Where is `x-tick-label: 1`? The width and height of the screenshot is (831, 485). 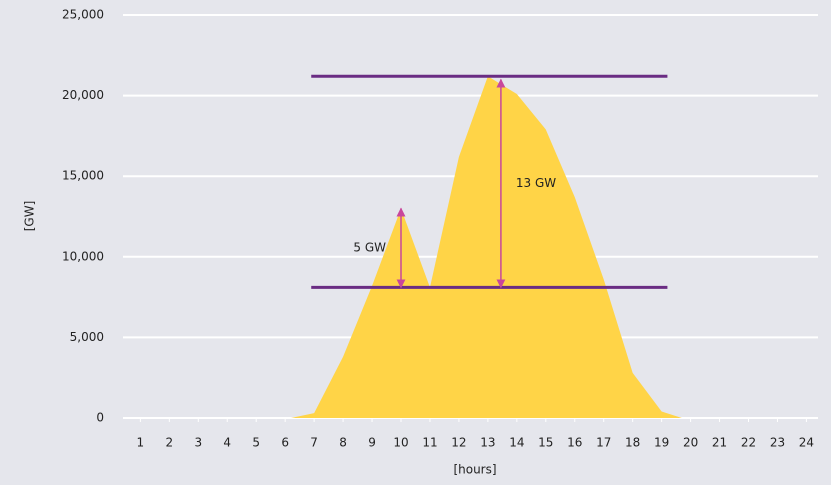
x-tick-label: 1 is located at coordinates (141, 443).